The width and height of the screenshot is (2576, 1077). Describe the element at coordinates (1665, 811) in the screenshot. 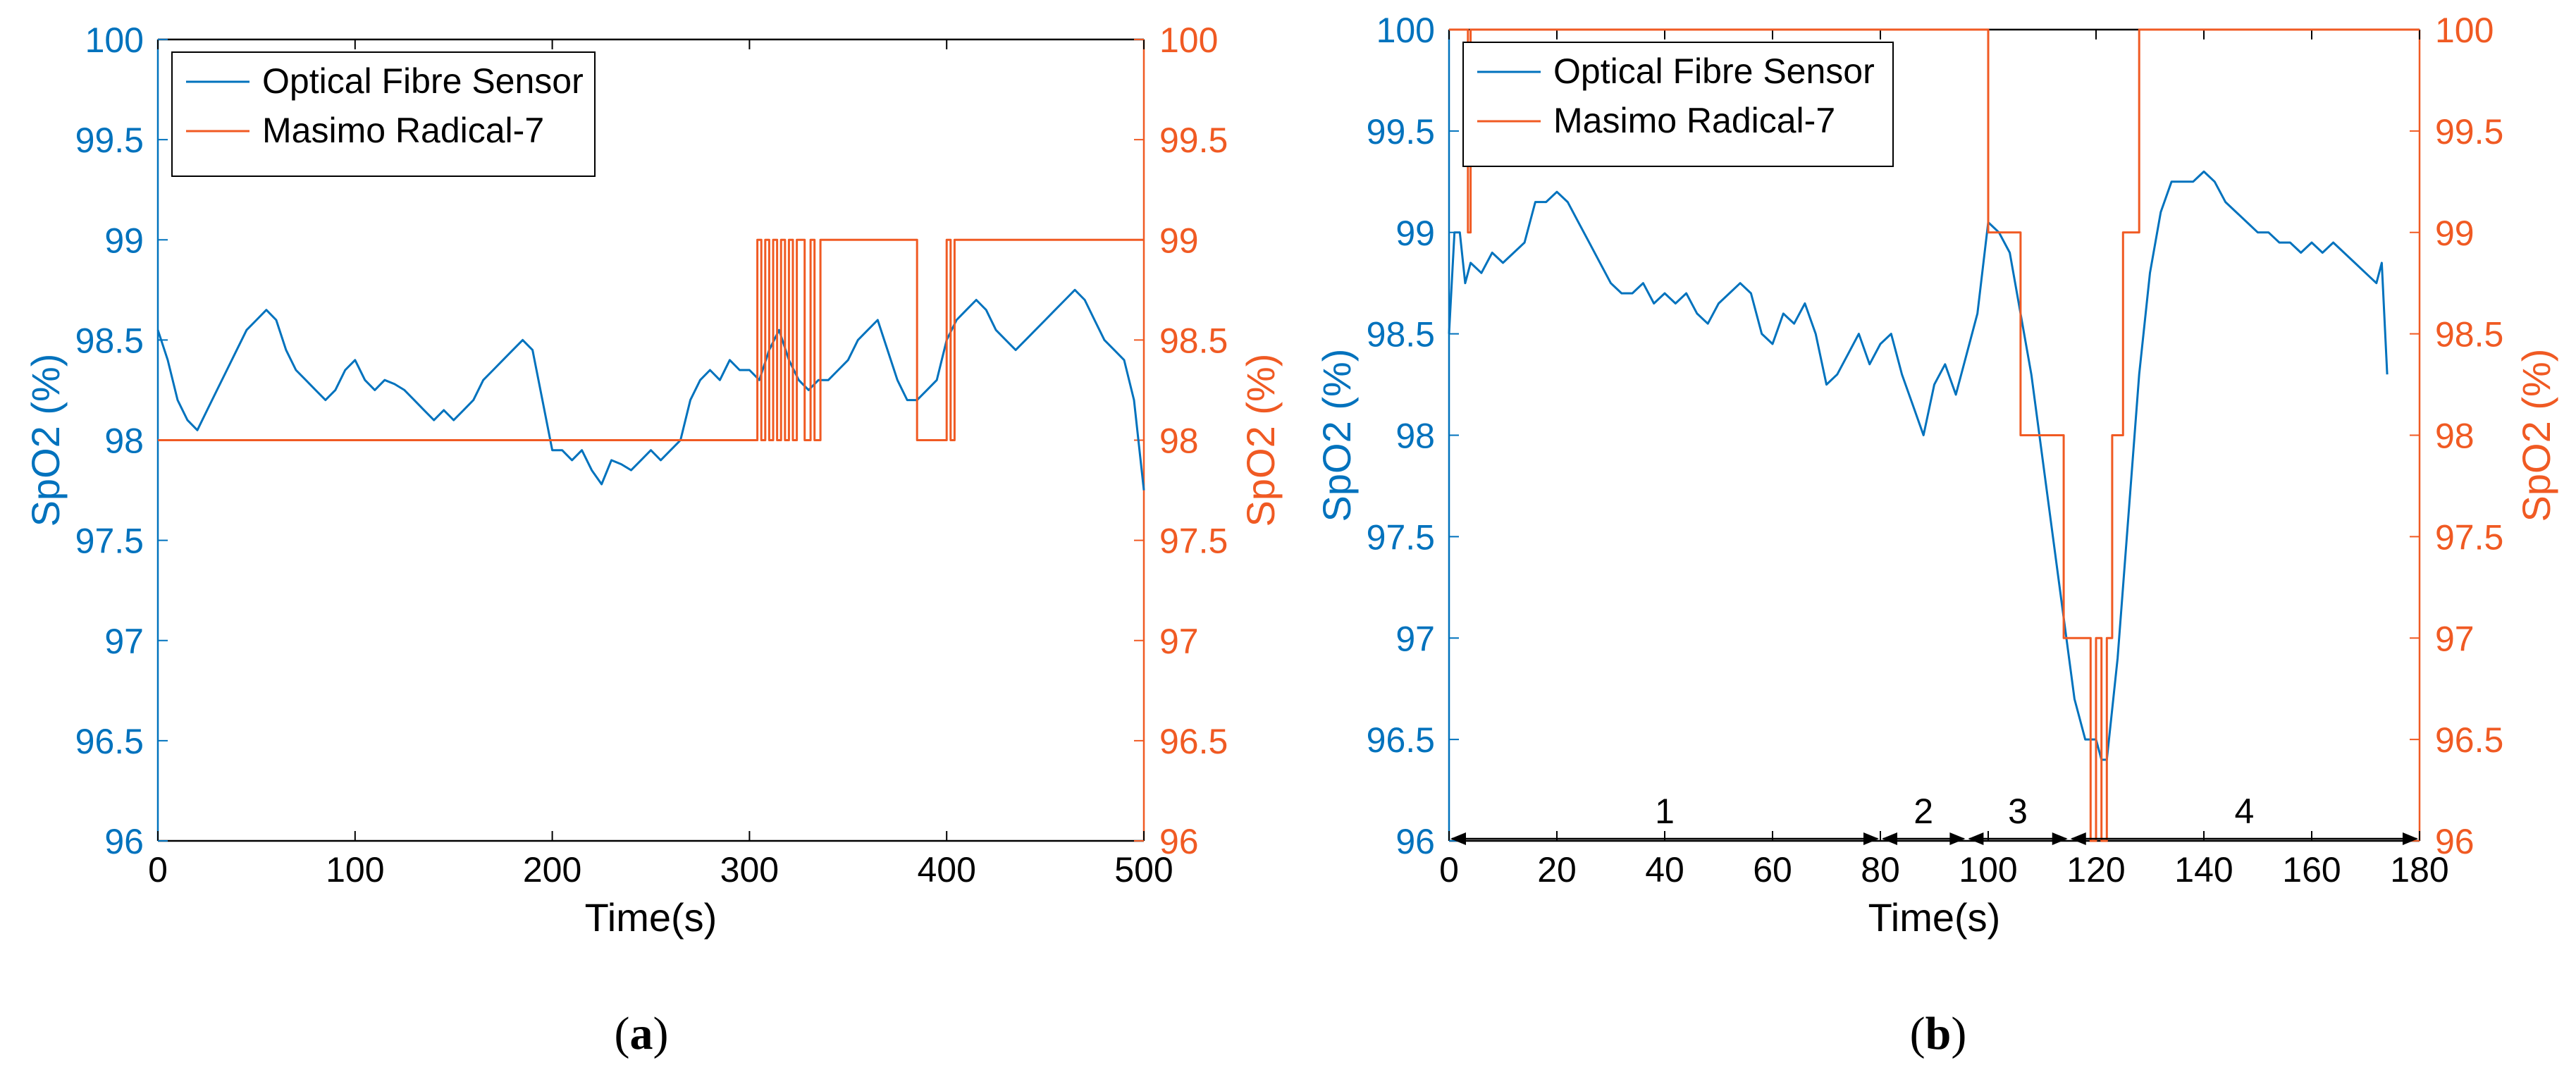

I see `segment-label: 1` at that location.